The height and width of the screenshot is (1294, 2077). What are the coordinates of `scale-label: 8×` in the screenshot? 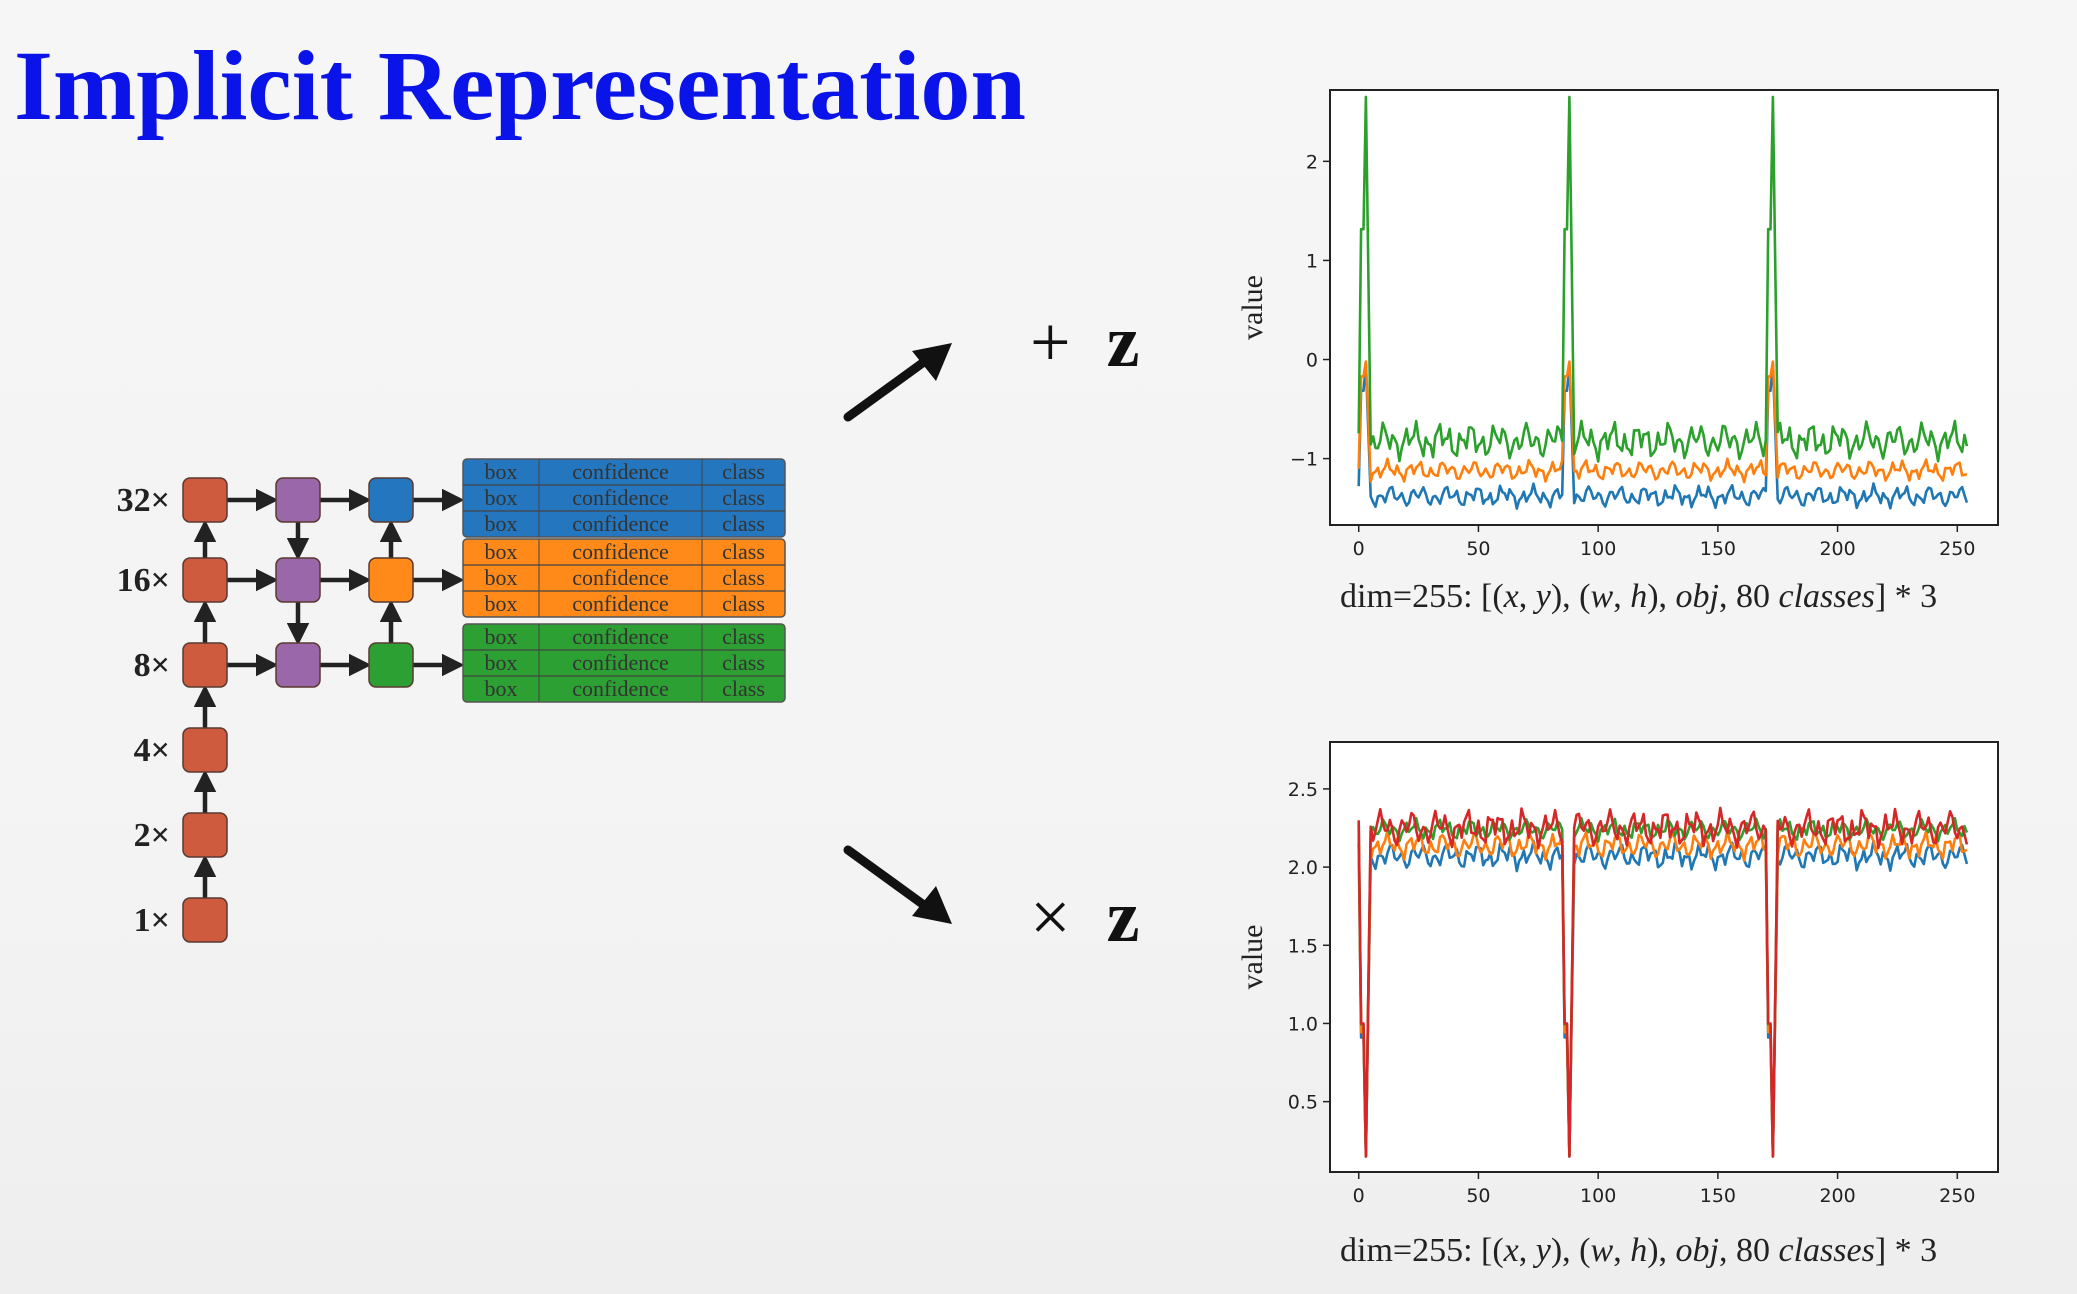 It's located at (152, 665).